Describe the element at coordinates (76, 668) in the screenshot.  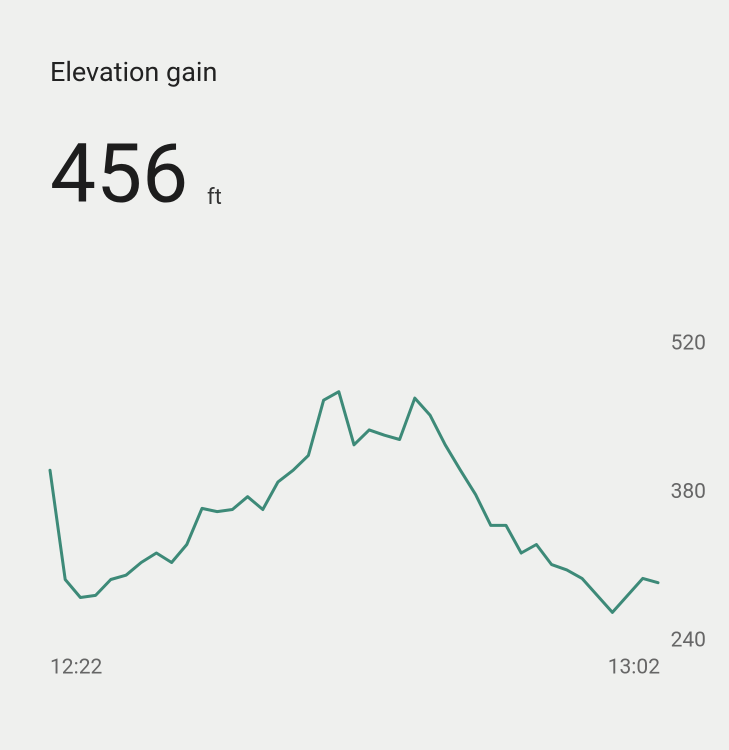
I see `x-tick-label: 12:22` at that location.